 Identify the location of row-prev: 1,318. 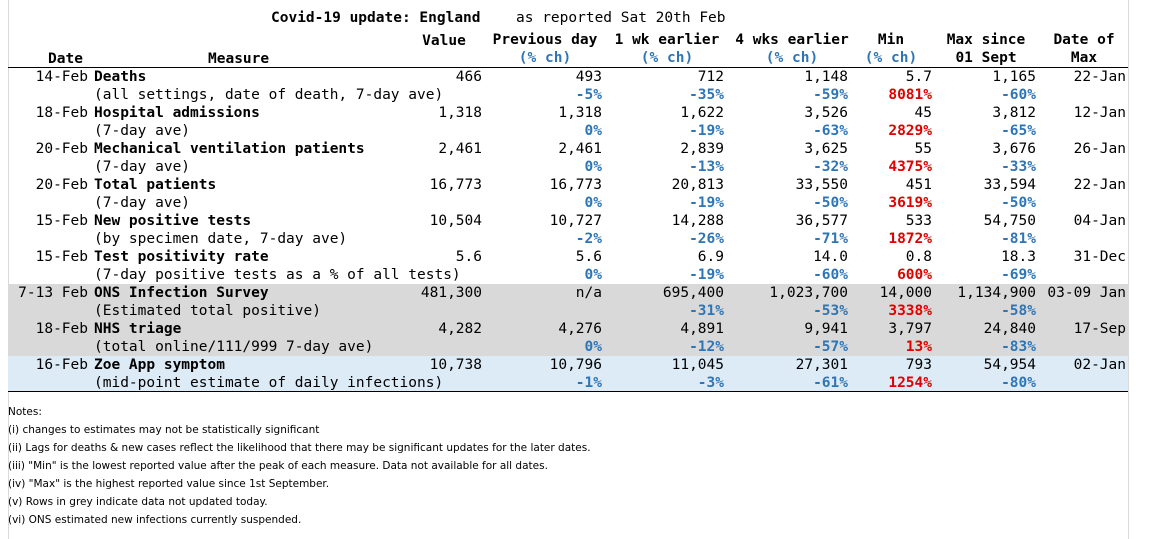
(580, 113).